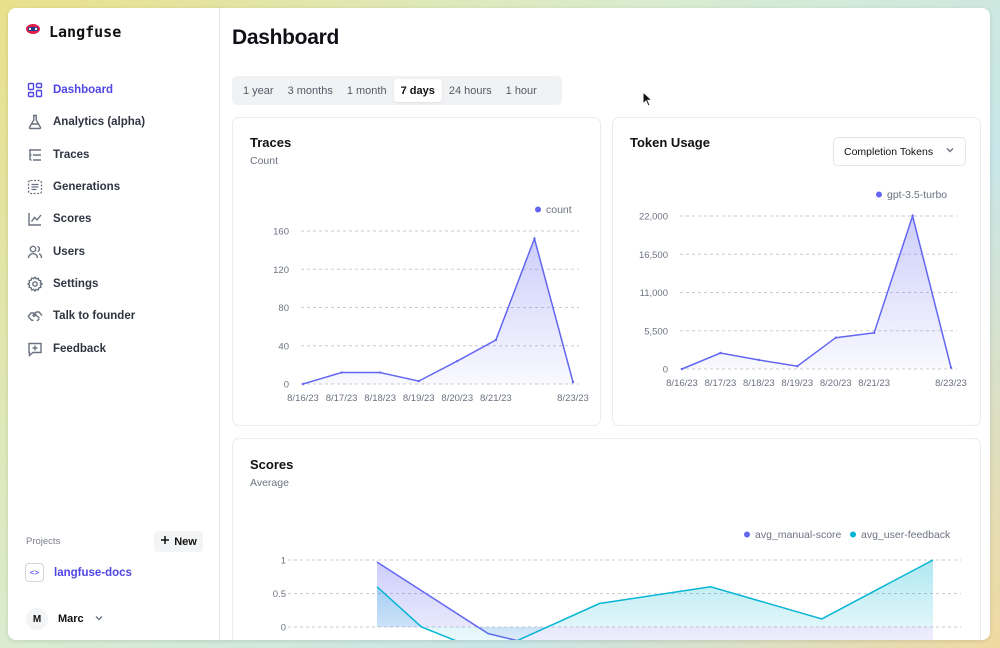 This screenshot has width=1000, height=648. I want to click on user-menu: M Marc, so click(65, 619).